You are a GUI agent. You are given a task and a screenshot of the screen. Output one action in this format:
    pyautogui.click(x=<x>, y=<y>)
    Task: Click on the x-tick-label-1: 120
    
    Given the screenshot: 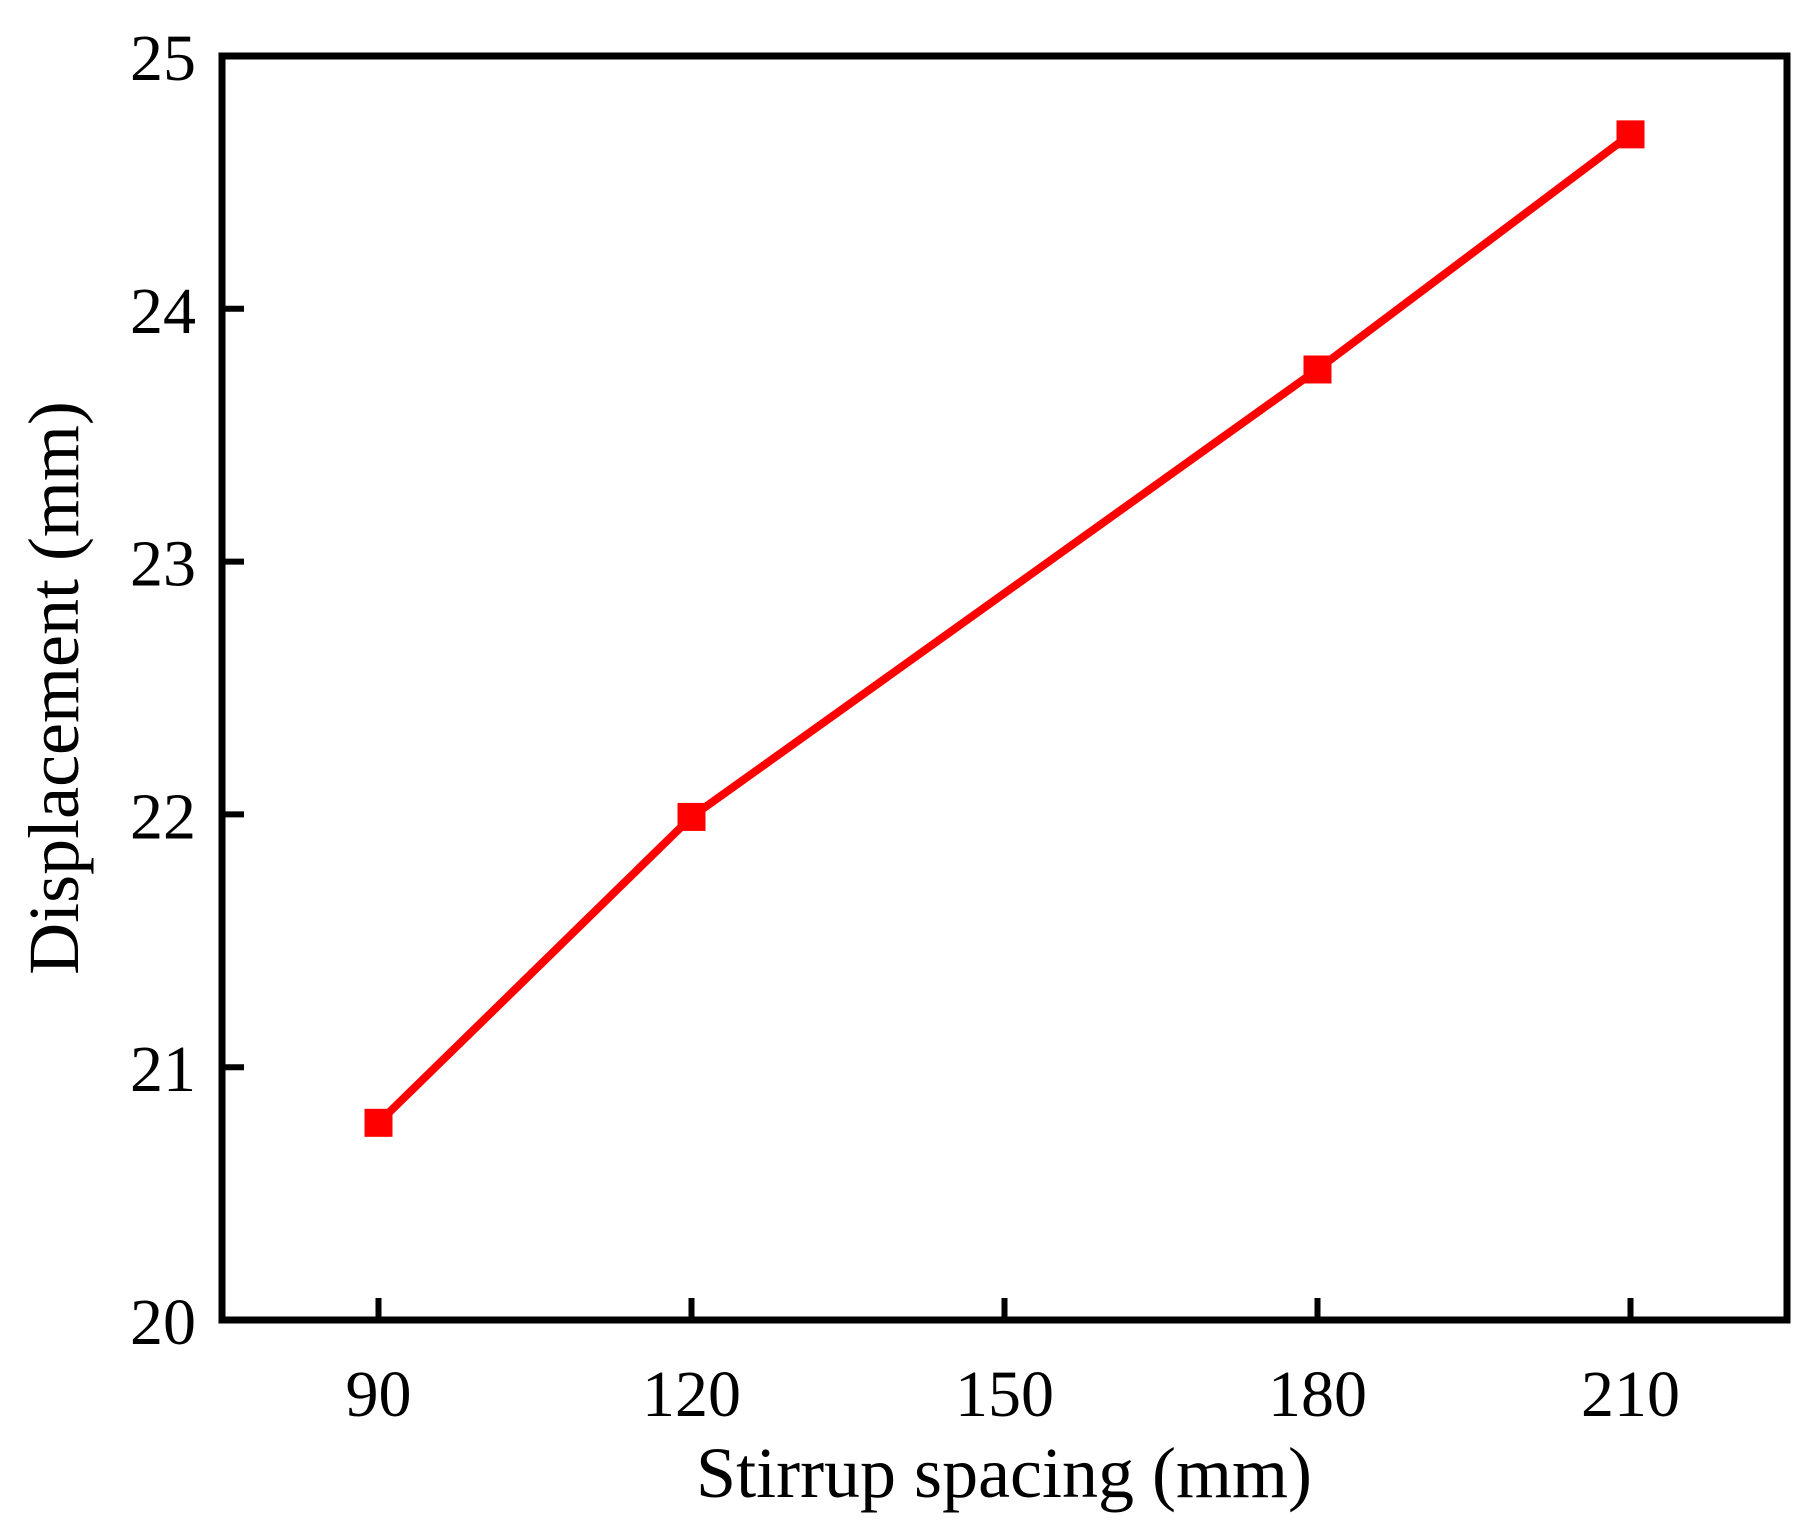 What is the action you would take?
    pyautogui.click(x=691, y=1394)
    